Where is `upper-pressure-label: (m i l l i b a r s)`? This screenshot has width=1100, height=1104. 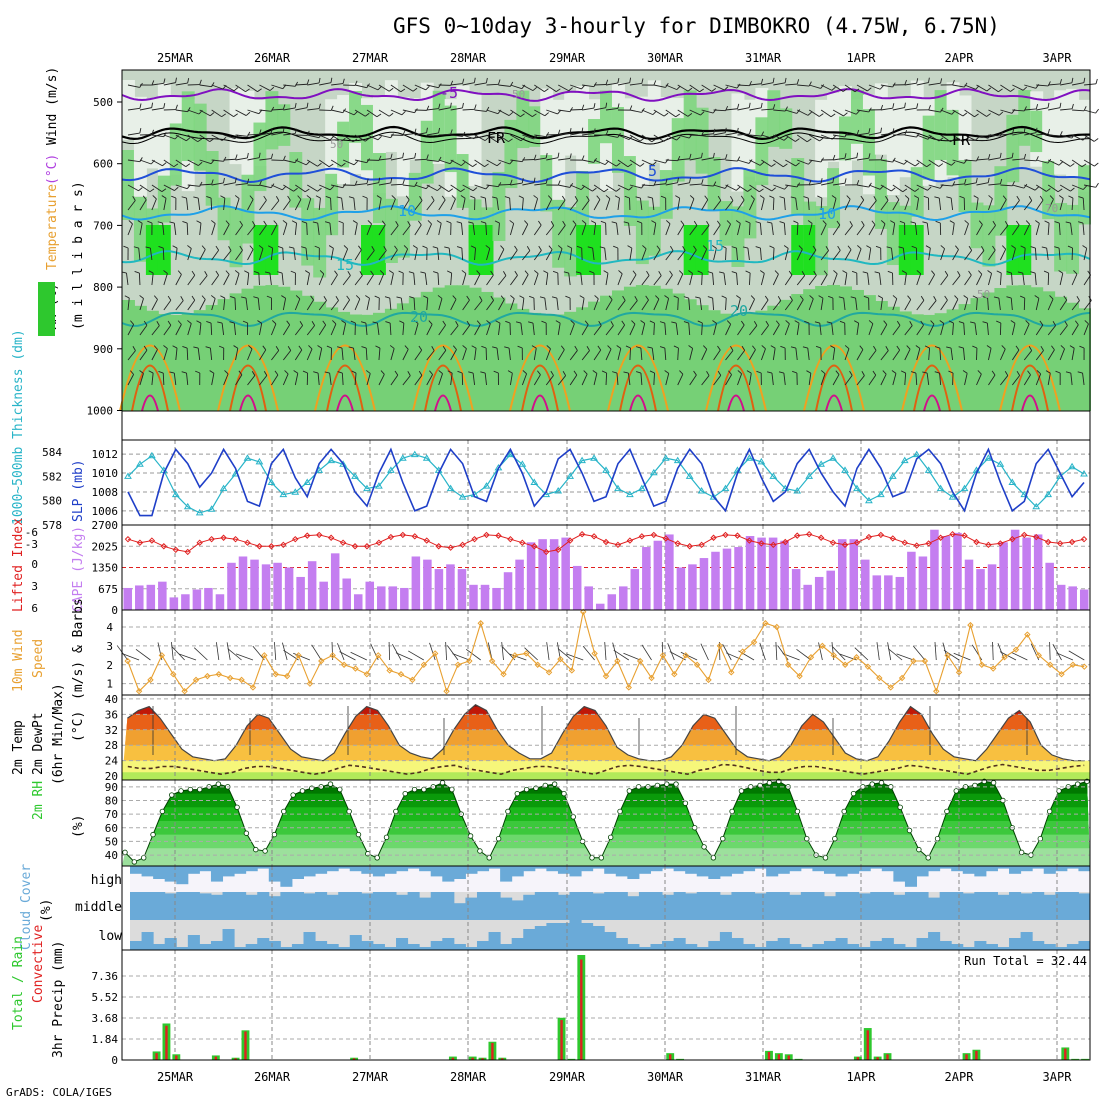
upper-pressure-label: (m i l l i b a r s) is located at coordinates (78, 255).